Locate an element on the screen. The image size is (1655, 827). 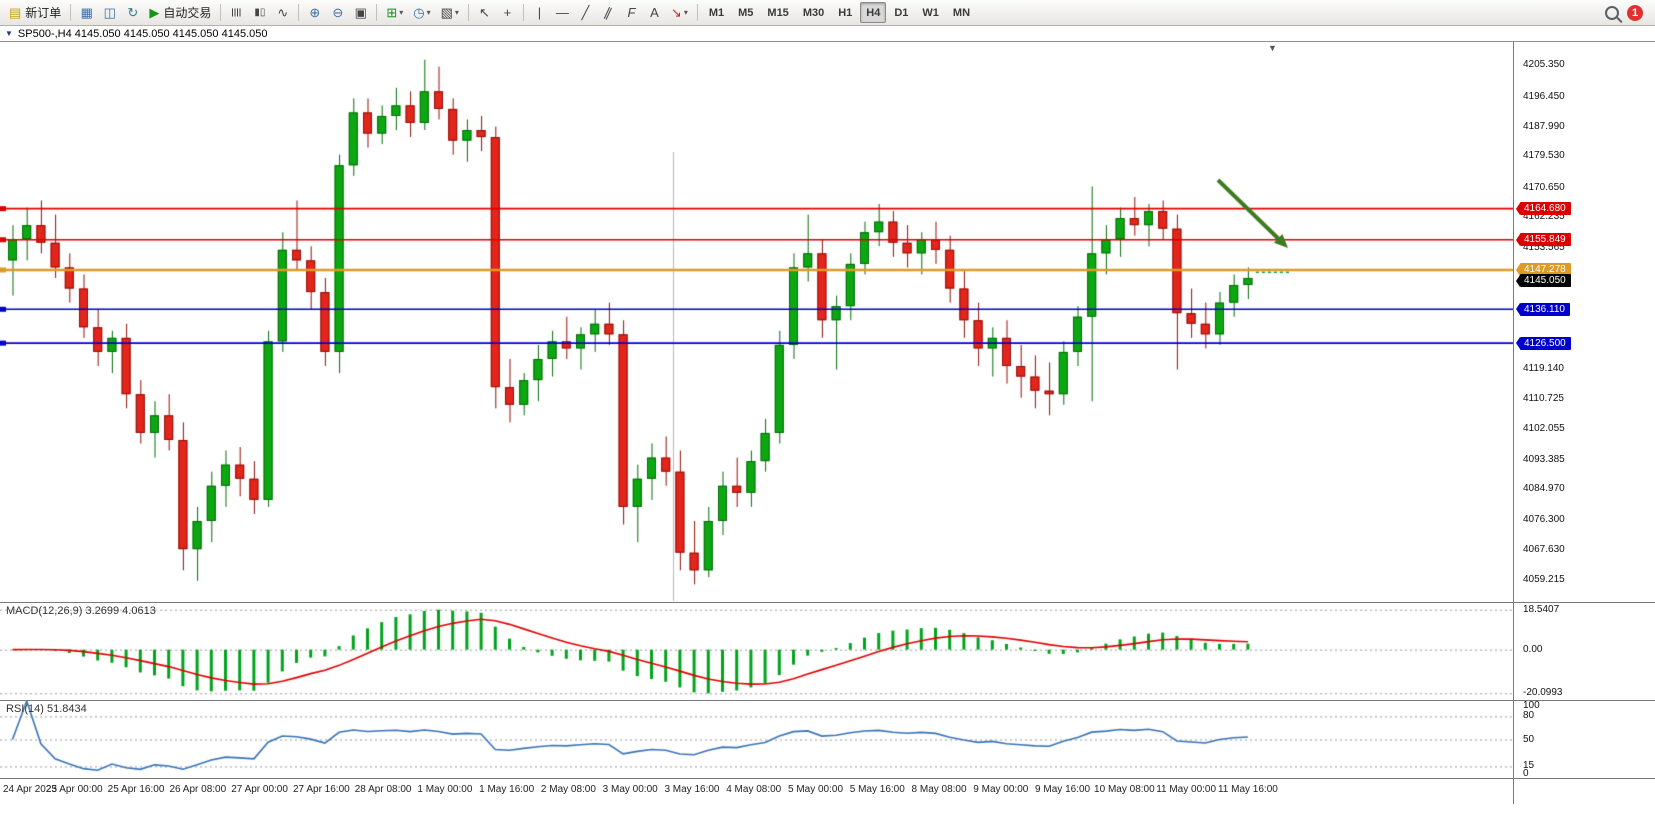
zoom-out-icon: ⊖ is located at coordinates (338, 12).